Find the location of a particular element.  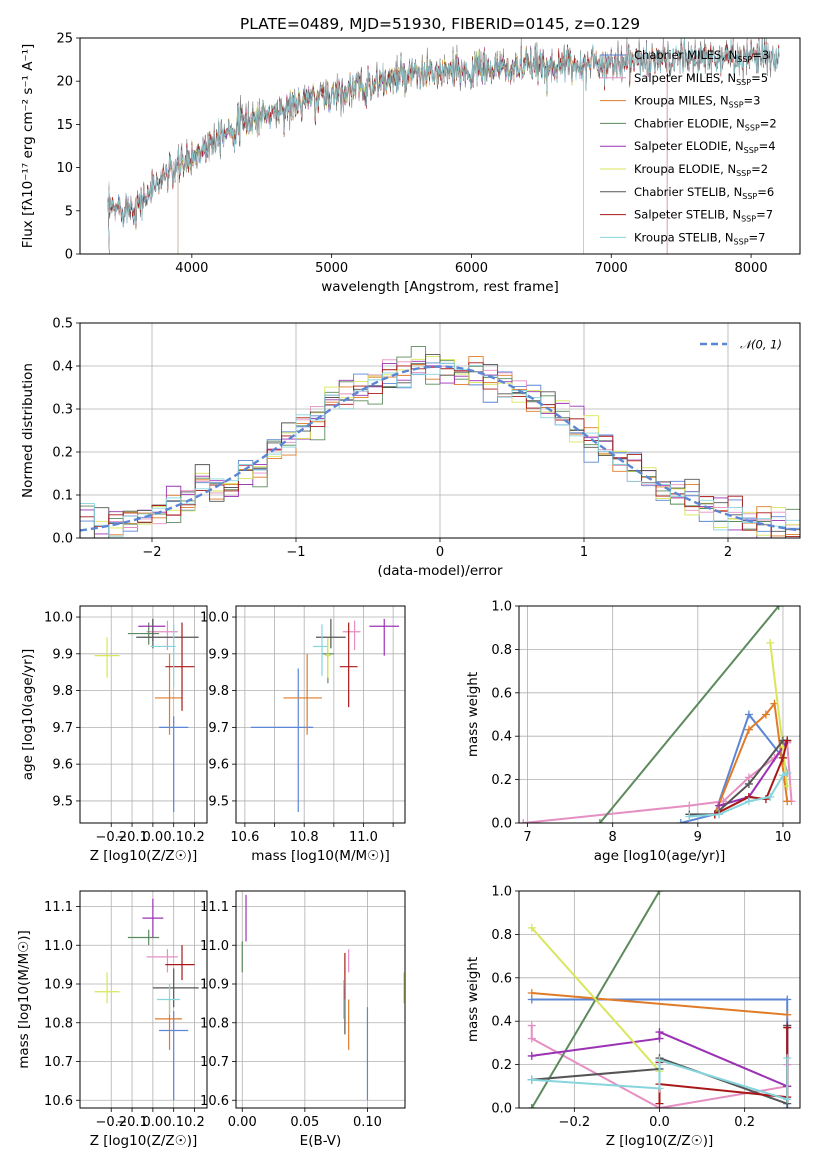

x-axis-label: wavelength [Angstrom, rest frame] is located at coordinates (440, 287).